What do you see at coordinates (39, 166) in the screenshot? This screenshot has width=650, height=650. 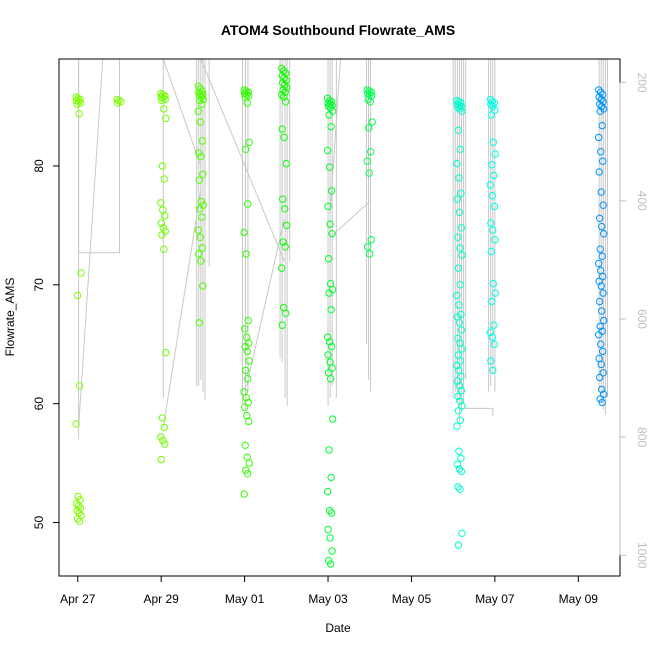 I see `y-tick-label: 80` at bounding box center [39, 166].